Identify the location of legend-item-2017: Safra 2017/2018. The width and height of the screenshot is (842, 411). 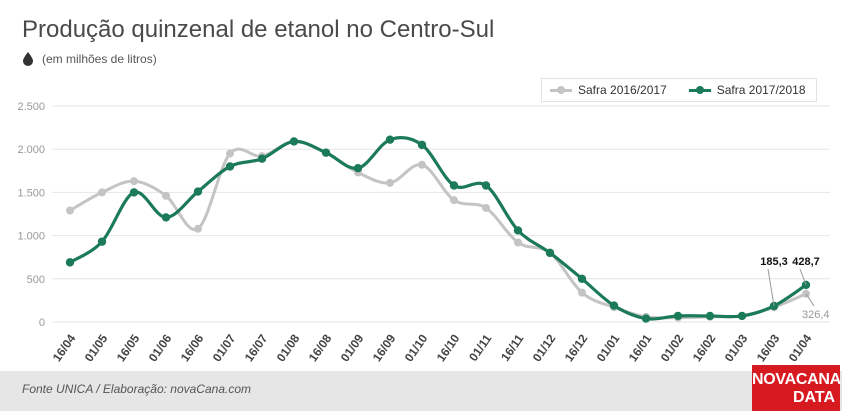
(747, 90).